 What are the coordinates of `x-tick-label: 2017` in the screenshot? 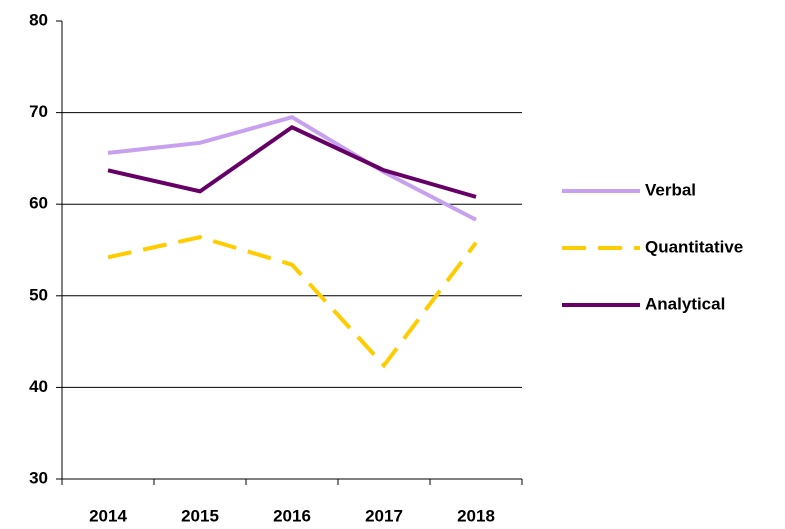 It's located at (384, 515).